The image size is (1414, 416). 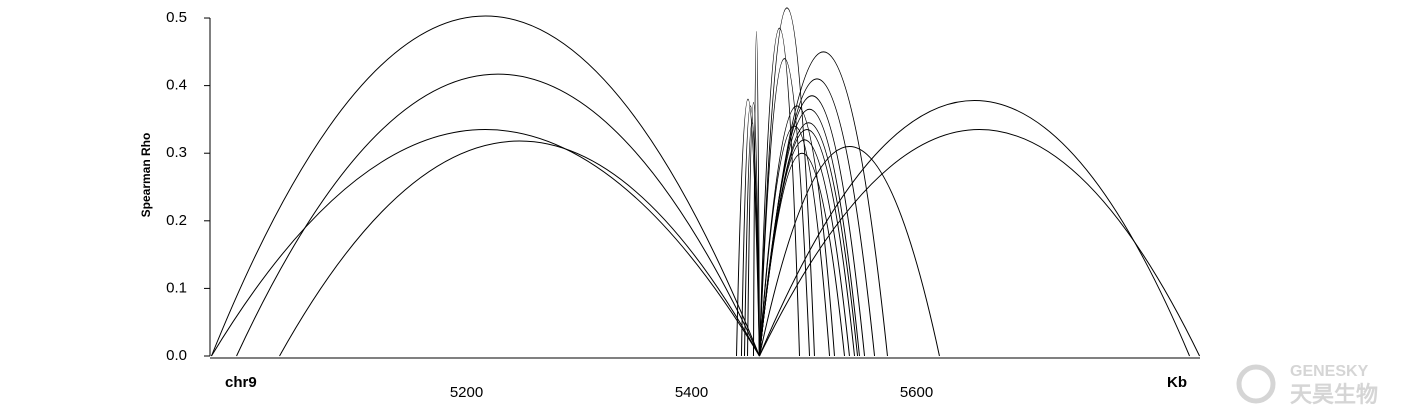 What do you see at coordinates (176, 287) in the screenshot?
I see `y-tick-label: 0.1` at bounding box center [176, 287].